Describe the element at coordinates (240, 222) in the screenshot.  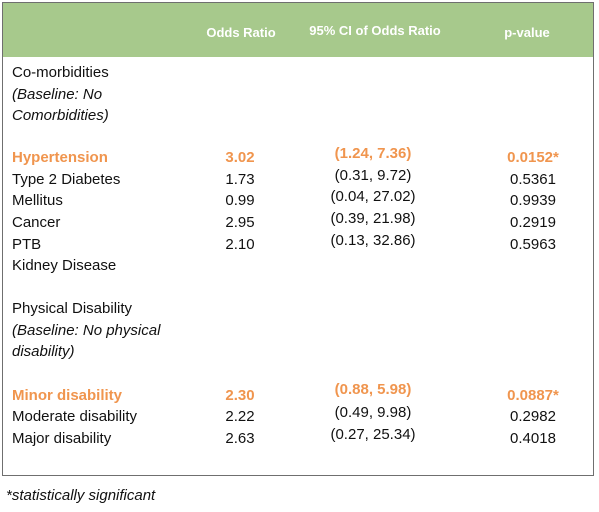
I see `row-or-cancer: 2.95` at that location.